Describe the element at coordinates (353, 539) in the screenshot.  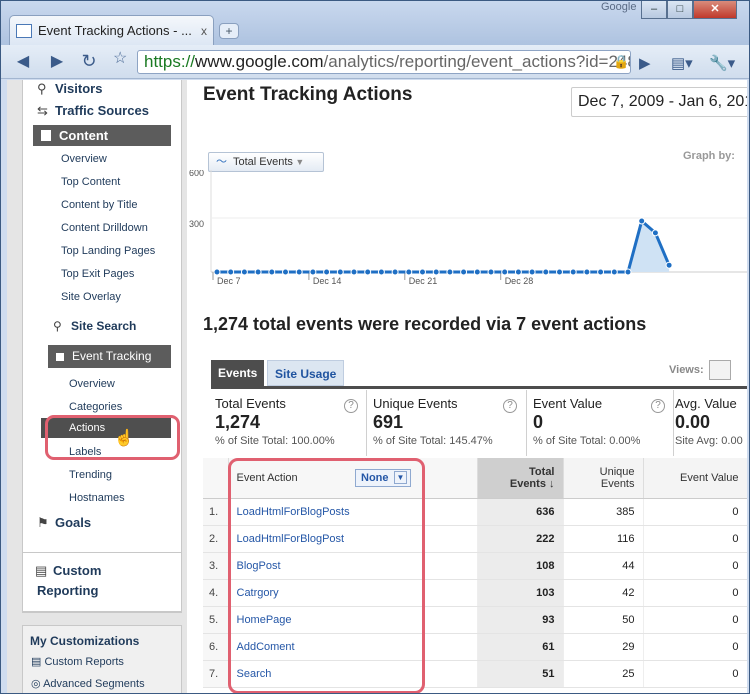
I see `event-action-link: LoadHtmlForBlogPost` at that location.